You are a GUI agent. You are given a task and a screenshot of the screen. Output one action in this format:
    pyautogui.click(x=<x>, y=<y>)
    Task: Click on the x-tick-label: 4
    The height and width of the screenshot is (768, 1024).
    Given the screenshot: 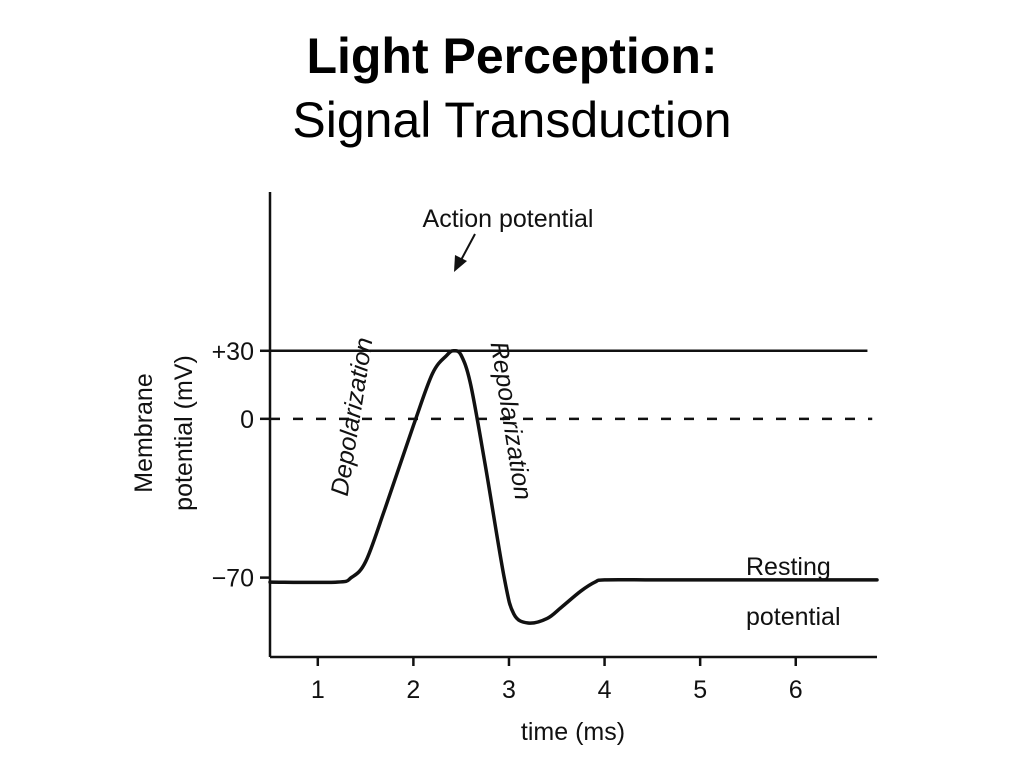 What is the action you would take?
    pyautogui.click(x=605, y=690)
    